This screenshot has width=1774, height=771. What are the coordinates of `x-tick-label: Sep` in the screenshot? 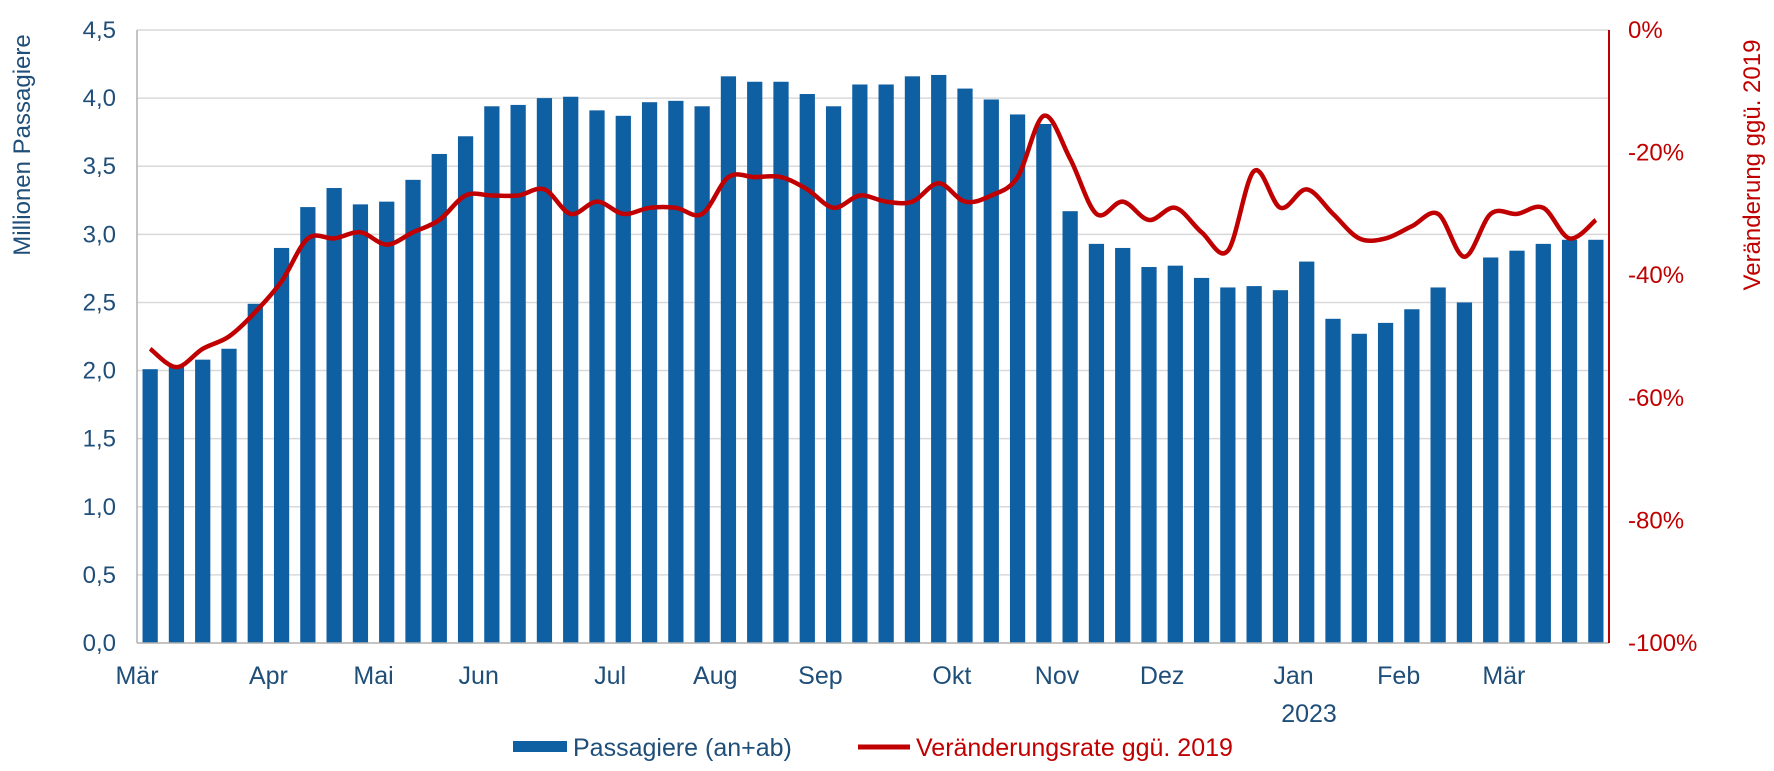 It's located at (820, 676).